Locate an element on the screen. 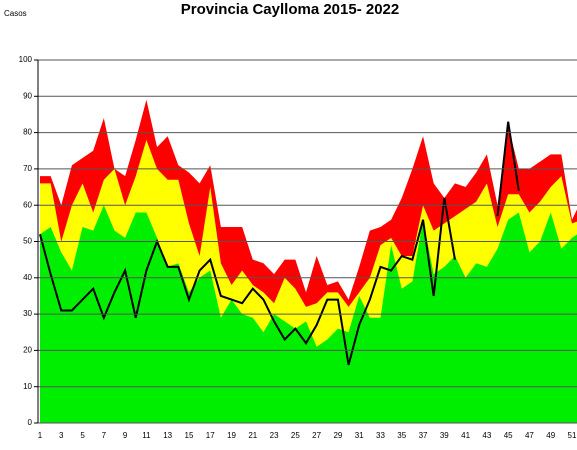 The image size is (577, 450). x-tick-label: 25 is located at coordinates (295, 435).